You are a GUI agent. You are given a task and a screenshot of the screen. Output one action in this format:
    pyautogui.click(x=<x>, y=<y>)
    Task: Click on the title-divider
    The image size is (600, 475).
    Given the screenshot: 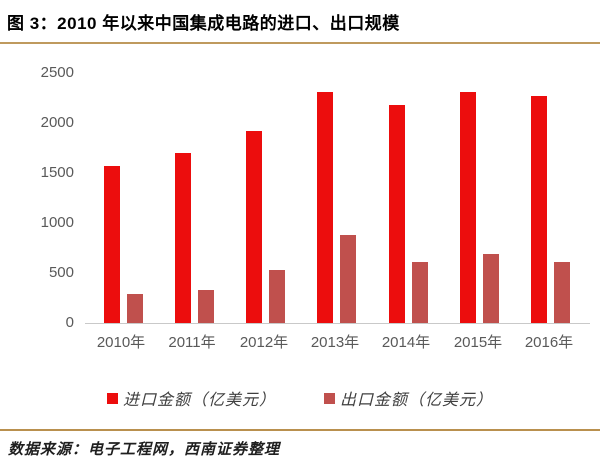 What is the action you would take?
    pyautogui.click(x=300, y=43)
    